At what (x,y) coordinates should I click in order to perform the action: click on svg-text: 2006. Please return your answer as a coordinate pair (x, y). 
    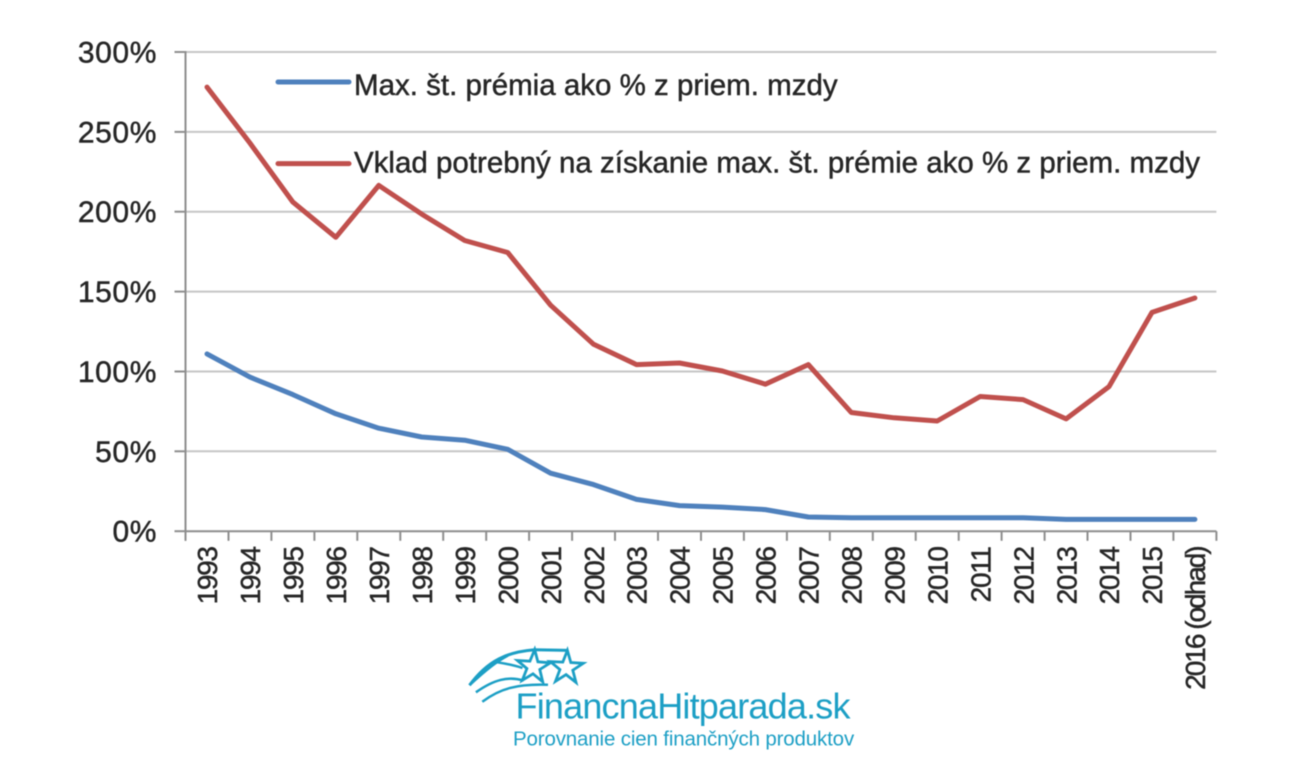
    Looking at the image, I should click on (766, 576).